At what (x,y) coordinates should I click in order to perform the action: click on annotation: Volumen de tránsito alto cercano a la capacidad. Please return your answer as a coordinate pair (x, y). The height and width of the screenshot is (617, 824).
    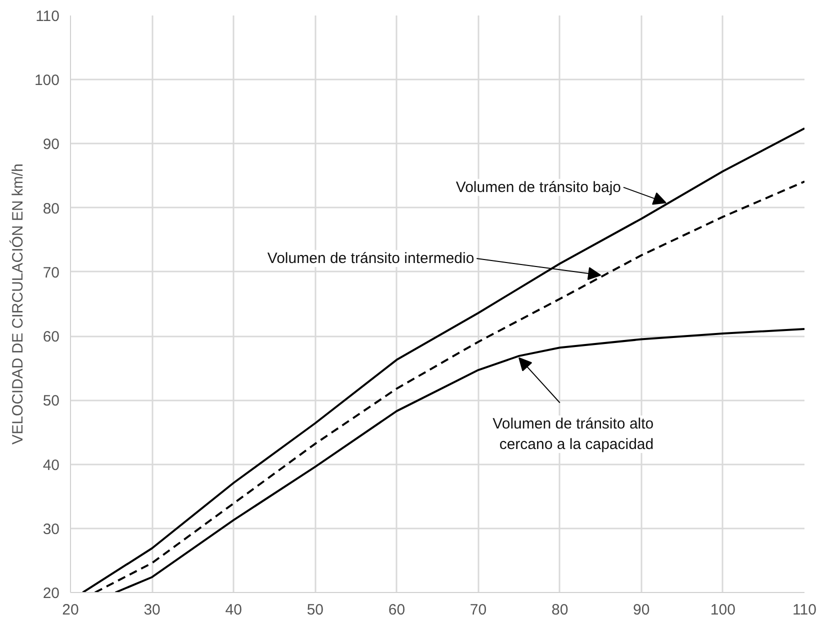
    Looking at the image, I should click on (573, 434).